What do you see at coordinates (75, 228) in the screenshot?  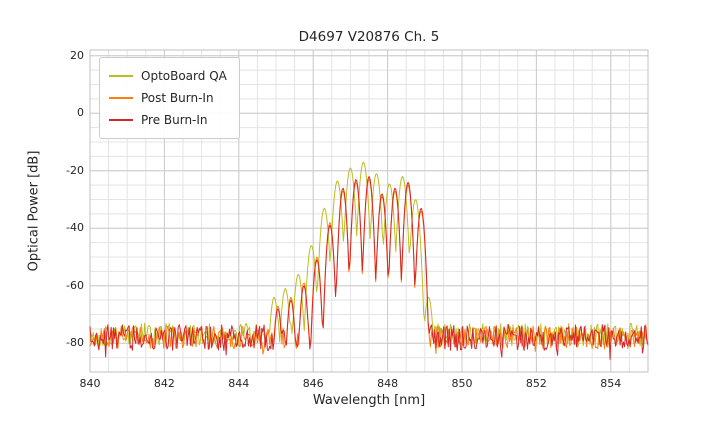 I see `y-tick-label: -40` at bounding box center [75, 228].